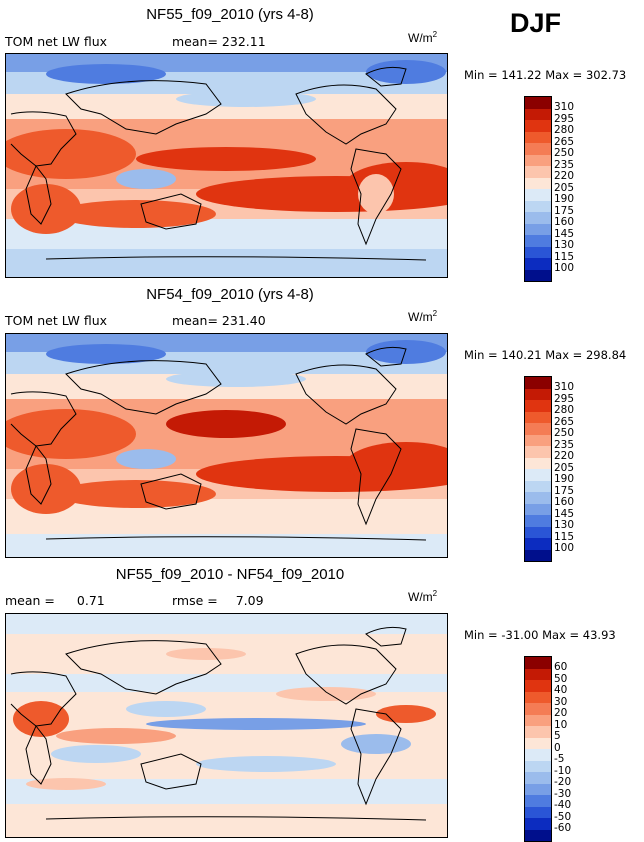 This screenshot has height=842, width=644. What do you see at coordinates (564, 525) in the screenshot?
I see `panel-2-cb-label: 130` at bounding box center [564, 525].